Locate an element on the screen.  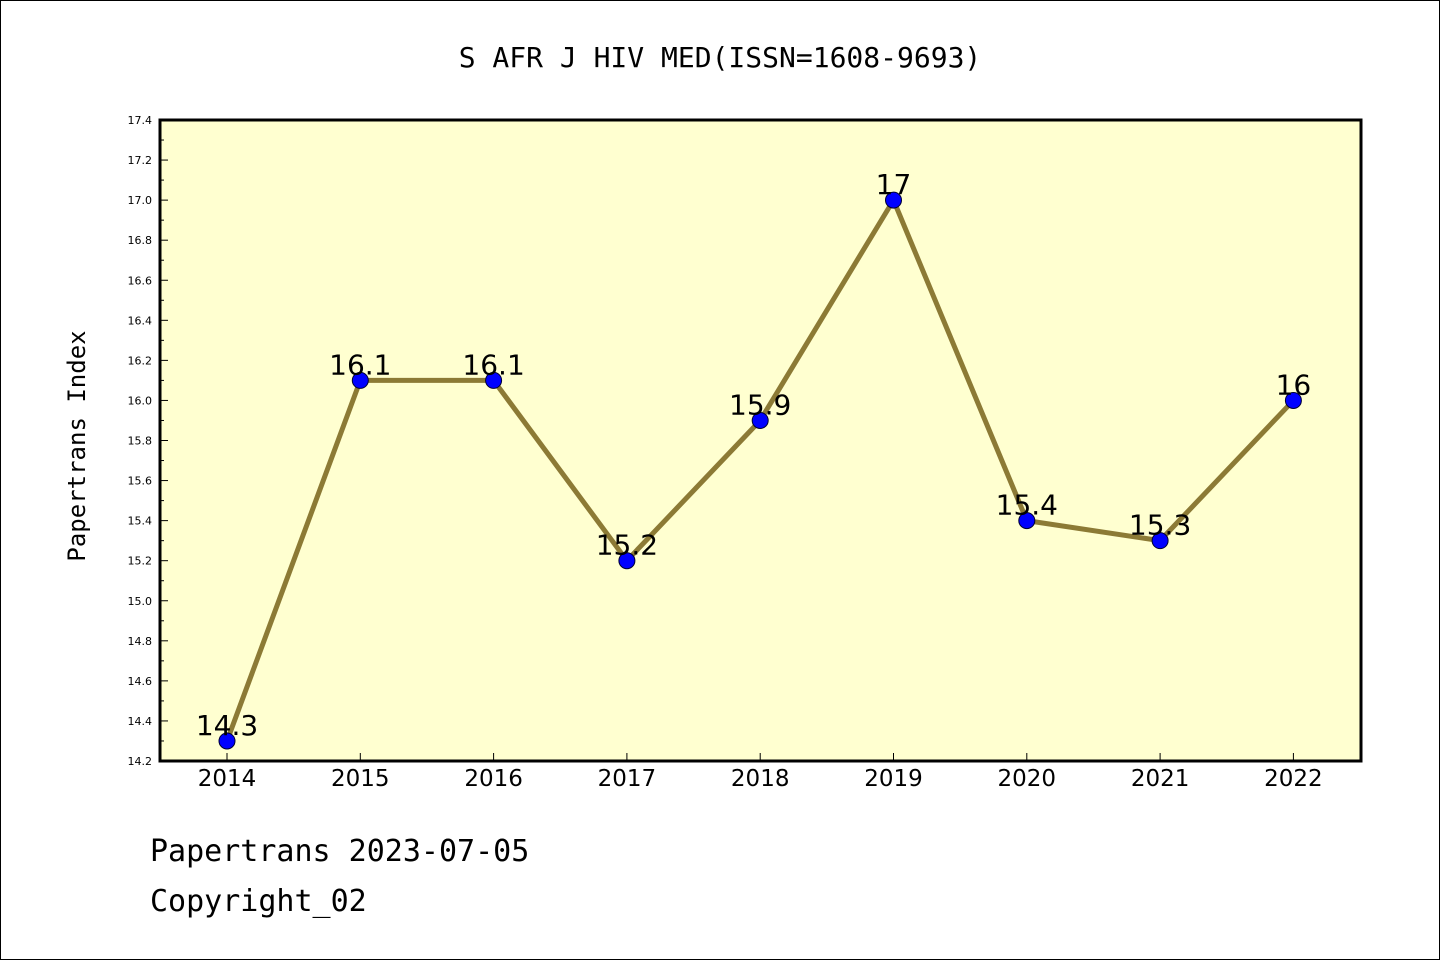
y-tick-label: 17.4 is located at coordinates (140, 120).